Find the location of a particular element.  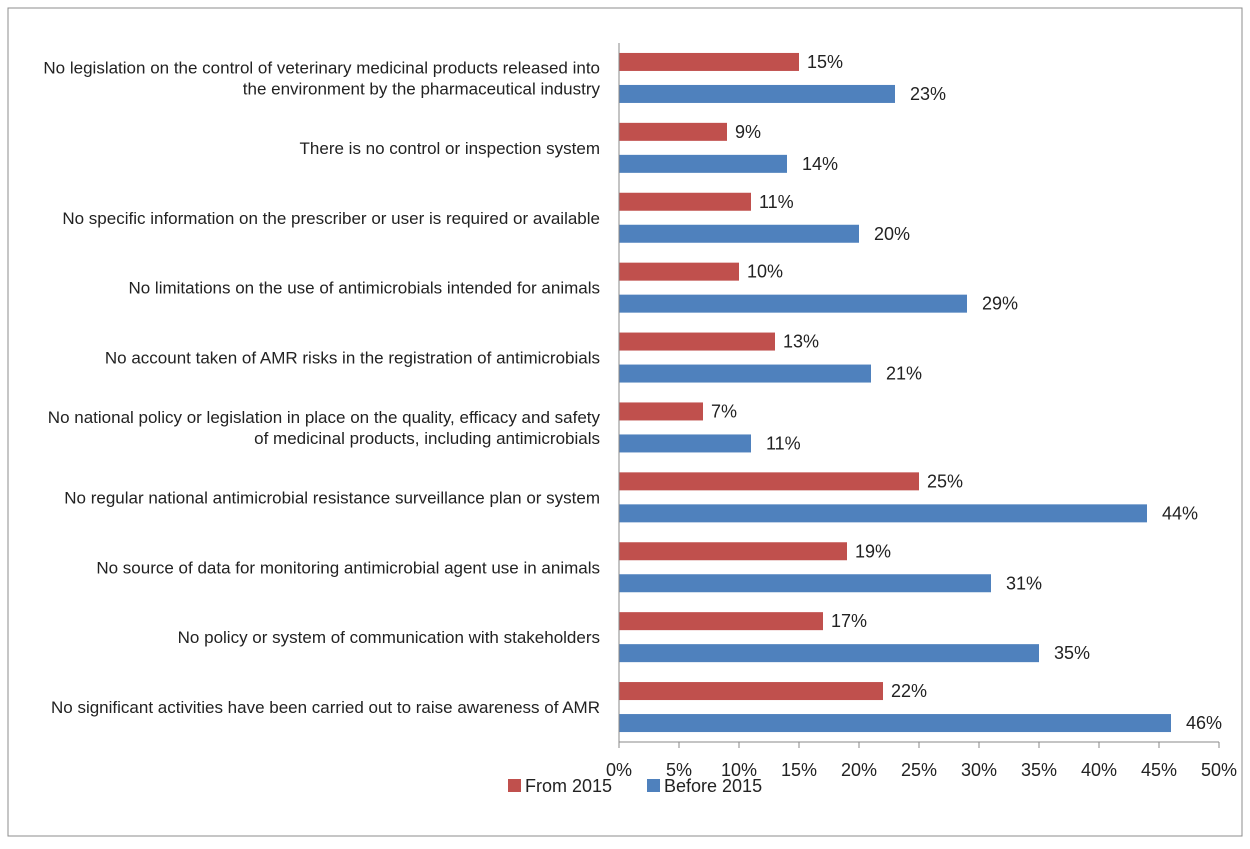

legend-swatch-from-2015 is located at coordinates (514, 785).